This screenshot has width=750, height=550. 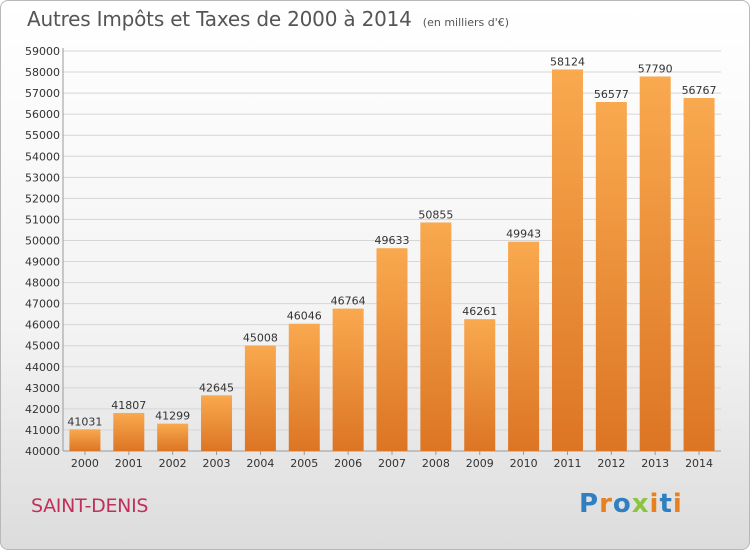 I want to click on y-tick-label: 56000, so click(x=42, y=114).